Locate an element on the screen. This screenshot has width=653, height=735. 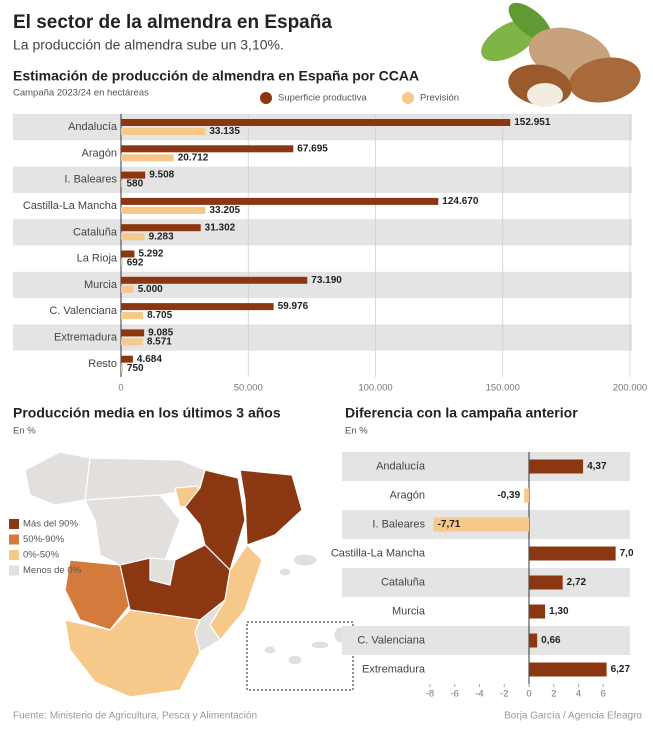
map-title: Producción media en los últimos 3 años is located at coordinates (147, 413).